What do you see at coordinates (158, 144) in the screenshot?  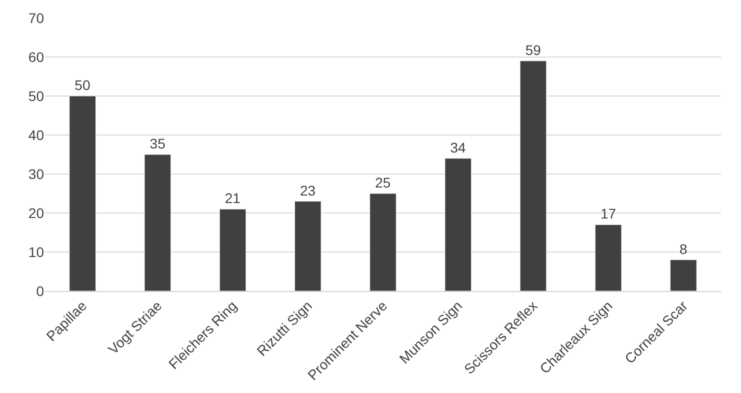 I see `data-label: 35` at bounding box center [158, 144].